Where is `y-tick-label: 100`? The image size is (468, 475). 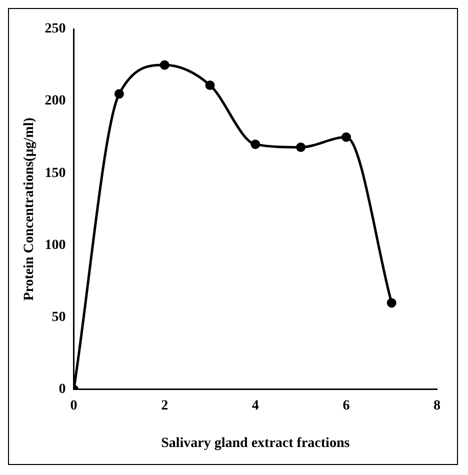
y-tick-label: 100 is located at coordinates (55, 245).